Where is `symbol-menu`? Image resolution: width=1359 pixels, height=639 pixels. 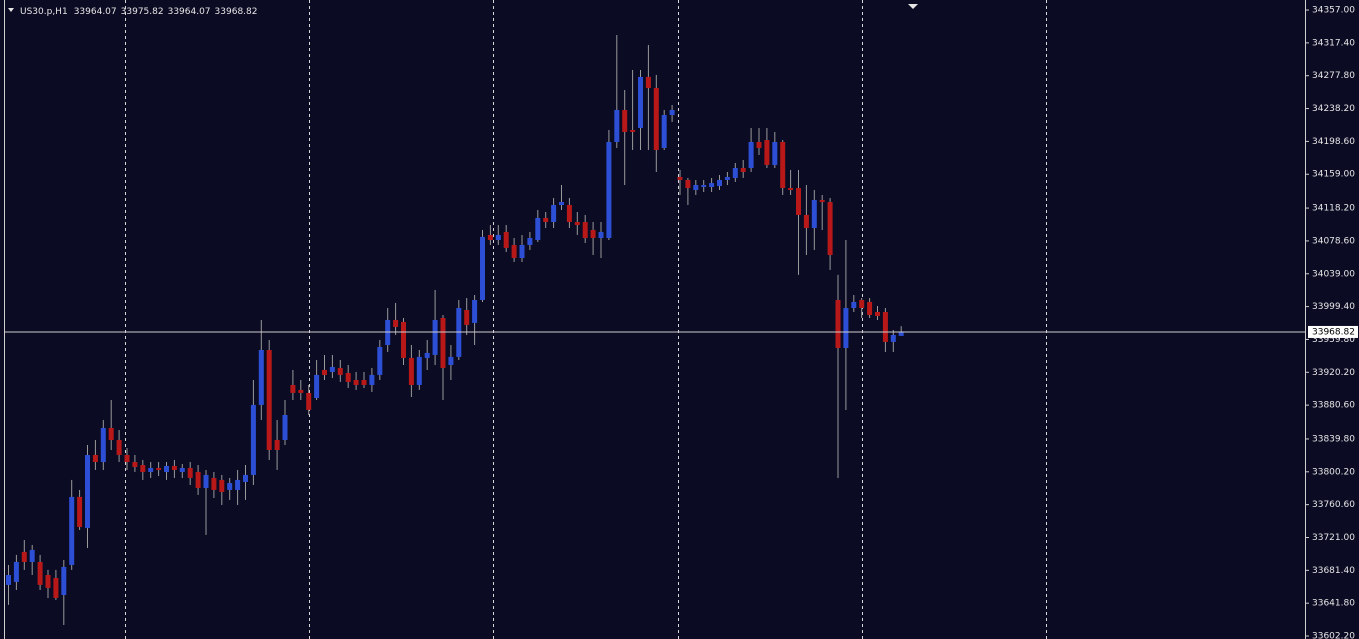 symbol-menu is located at coordinates (11, 10).